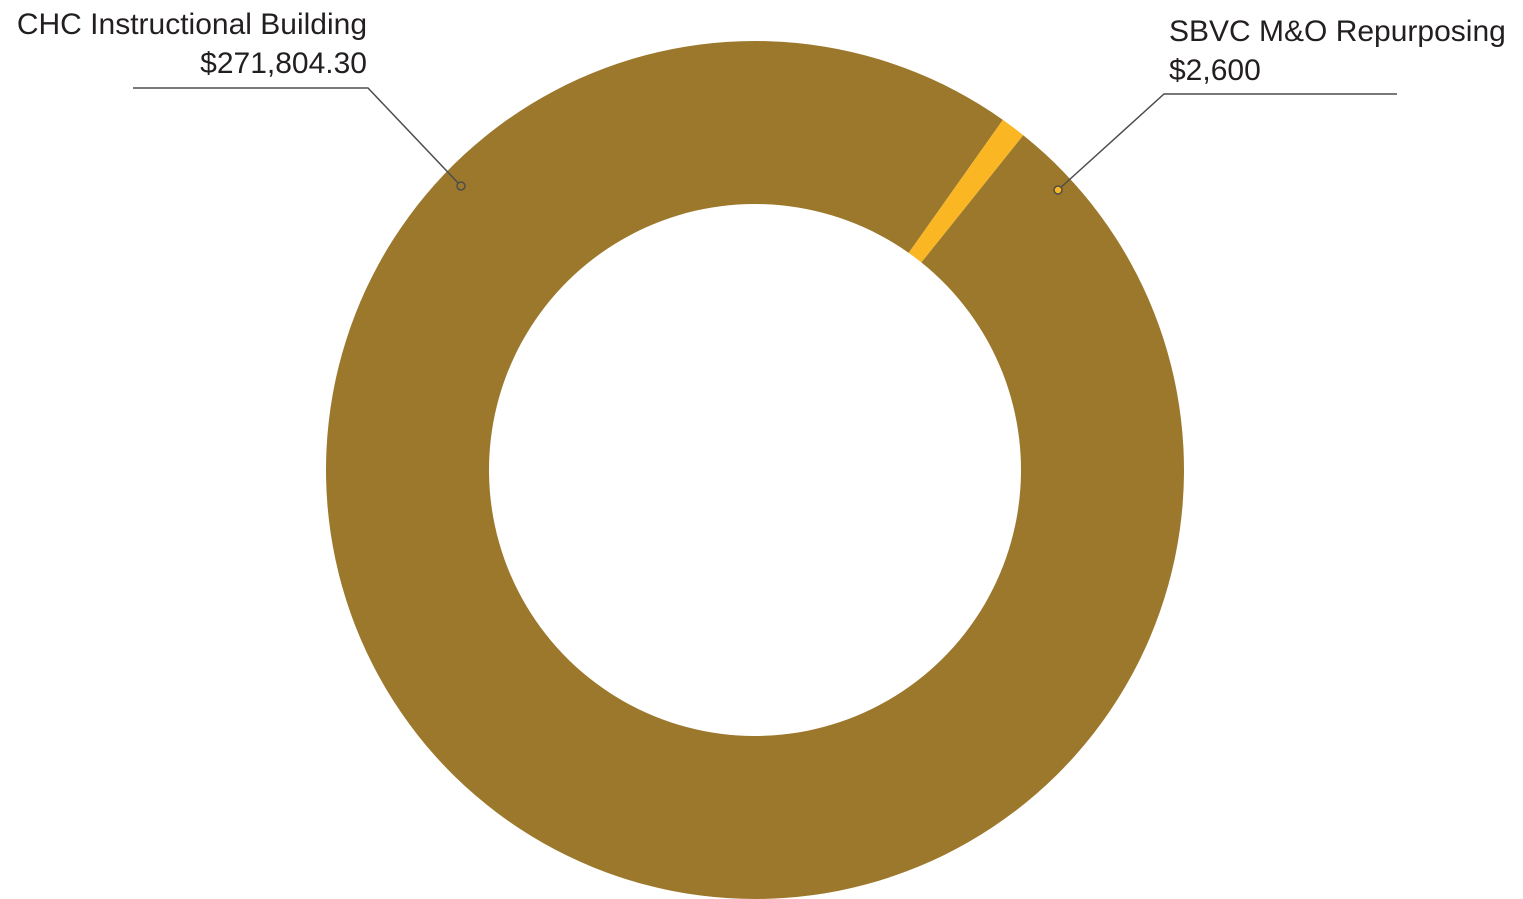 The width and height of the screenshot is (1523, 899). Describe the element at coordinates (461, 186) in the screenshot. I see `leader-dot-chc` at that location.